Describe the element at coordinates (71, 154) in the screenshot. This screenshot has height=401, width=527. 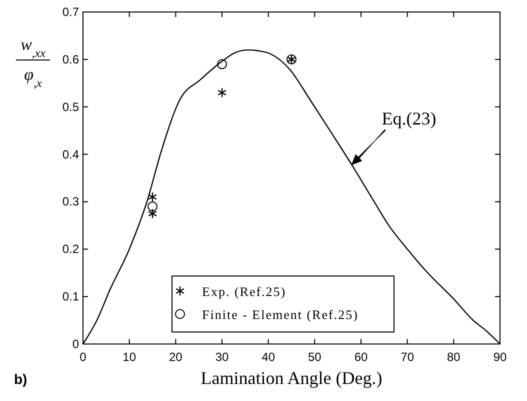
I see `y-tick-label: 0.4` at that location.